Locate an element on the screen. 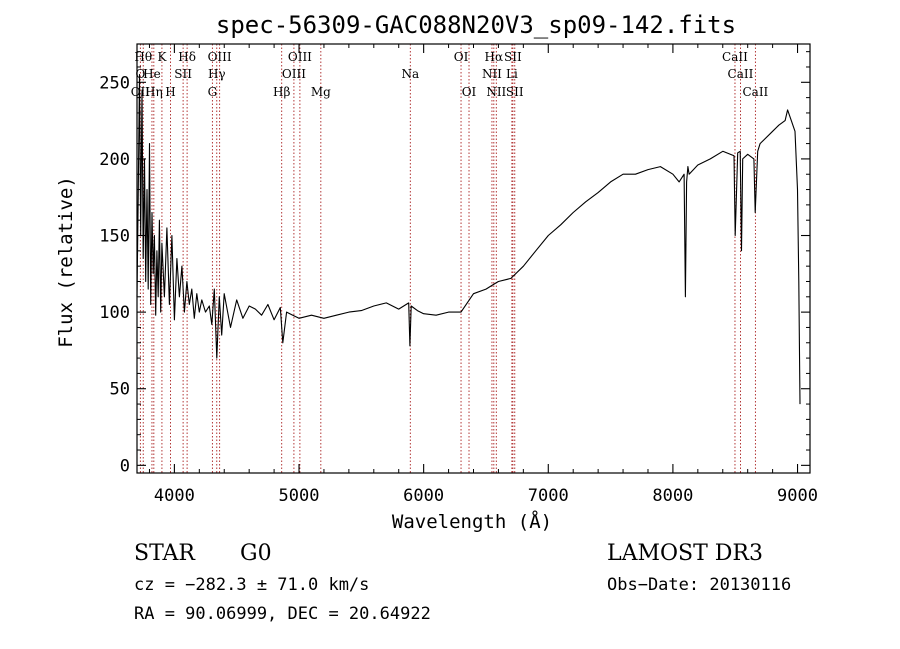 The image size is (900, 649). y-tick-label: 250 is located at coordinates (114, 83).